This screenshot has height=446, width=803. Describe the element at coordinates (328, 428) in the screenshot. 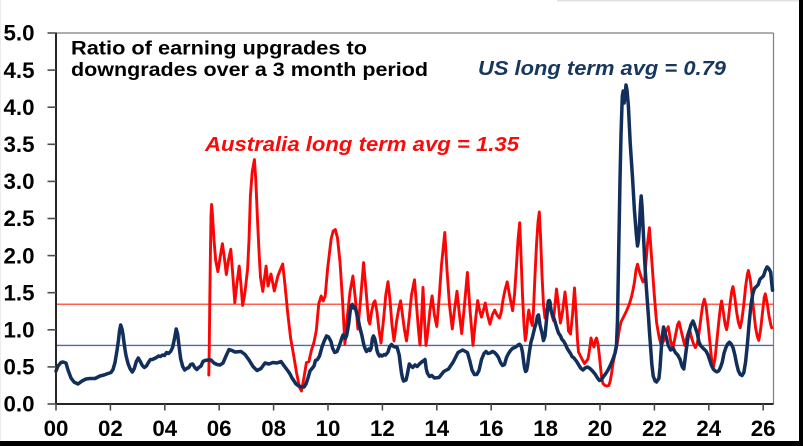

I see `svg-text: 10` at that location.